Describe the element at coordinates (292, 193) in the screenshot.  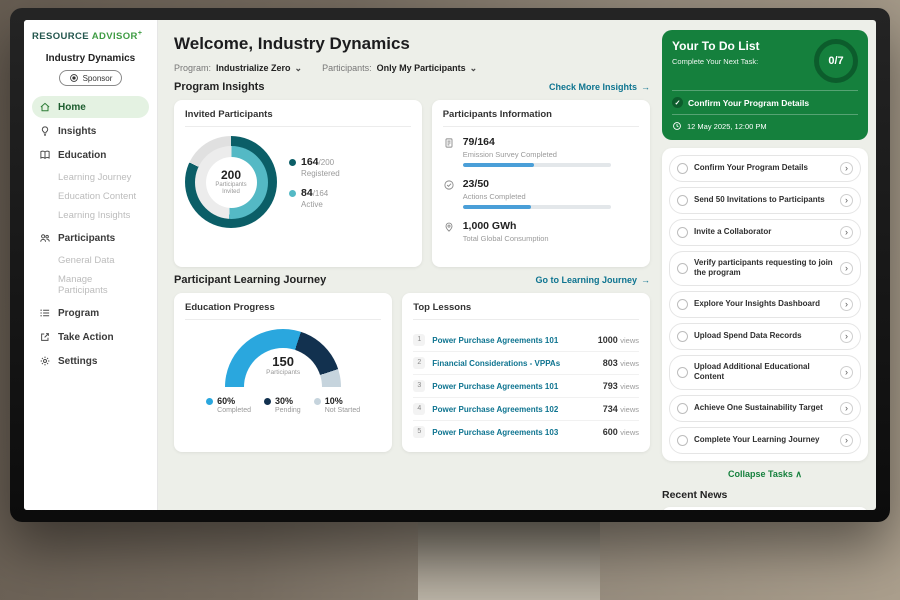
I see `active-dot` at that location.